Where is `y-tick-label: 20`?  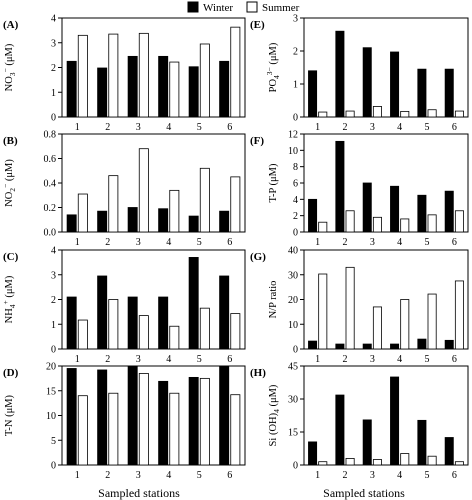
y-tick-label: 20 is located at coordinates (293, 300).